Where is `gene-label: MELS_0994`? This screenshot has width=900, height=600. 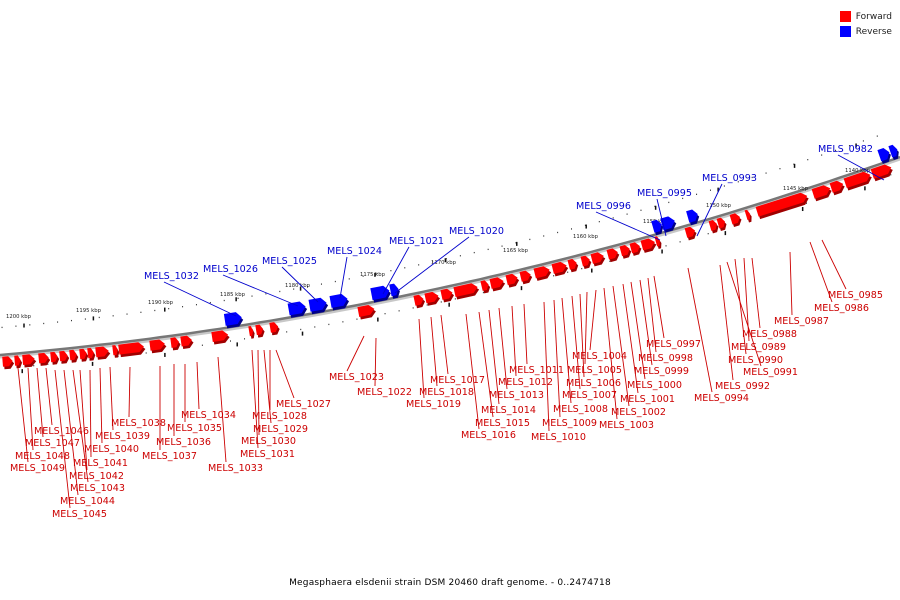 gene-label: MELS_0994 is located at coordinates (721, 398).